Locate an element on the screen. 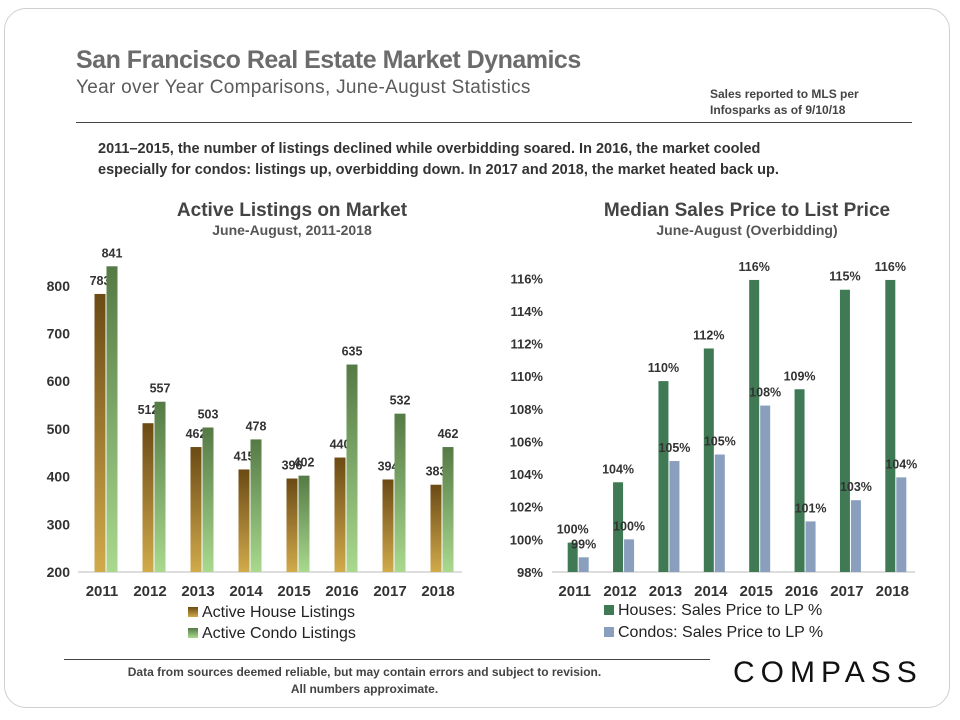 The height and width of the screenshot is (720, 960). x-tick-label: 2018 is located at coordinates (437, 591).